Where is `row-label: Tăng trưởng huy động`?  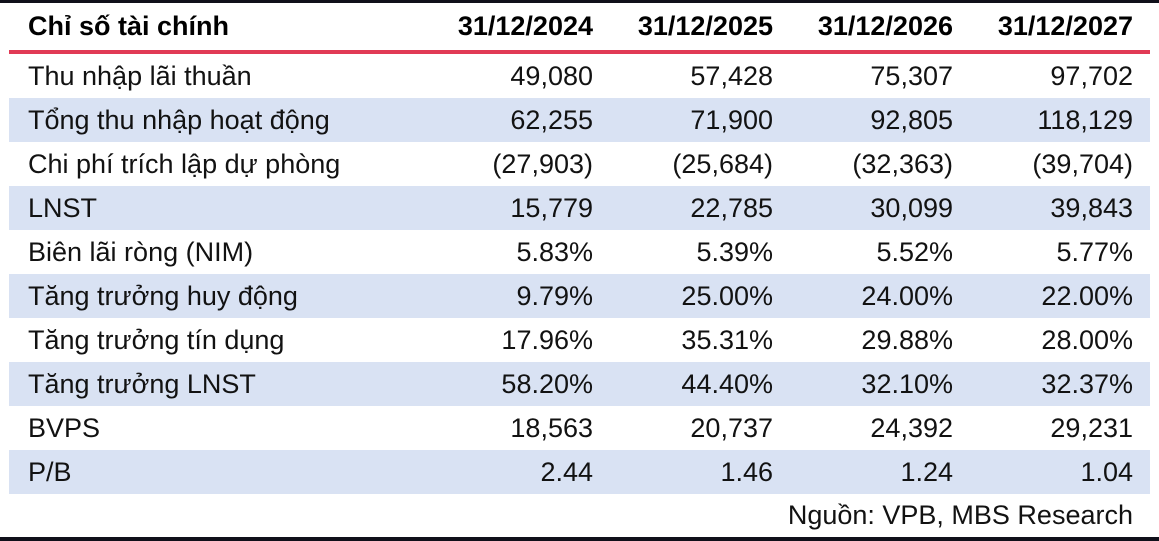
row-label: Tăng trưởng huy động is located at coordinates (163, 295).